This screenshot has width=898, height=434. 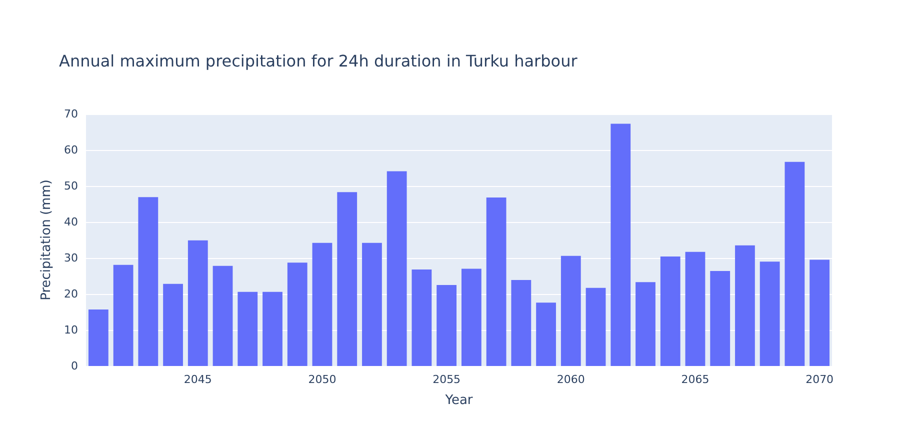 What do you see at coordinates (71, 222) in the screenshot?
I see `y-tick-label: 40` at bounding box center [71, 222].